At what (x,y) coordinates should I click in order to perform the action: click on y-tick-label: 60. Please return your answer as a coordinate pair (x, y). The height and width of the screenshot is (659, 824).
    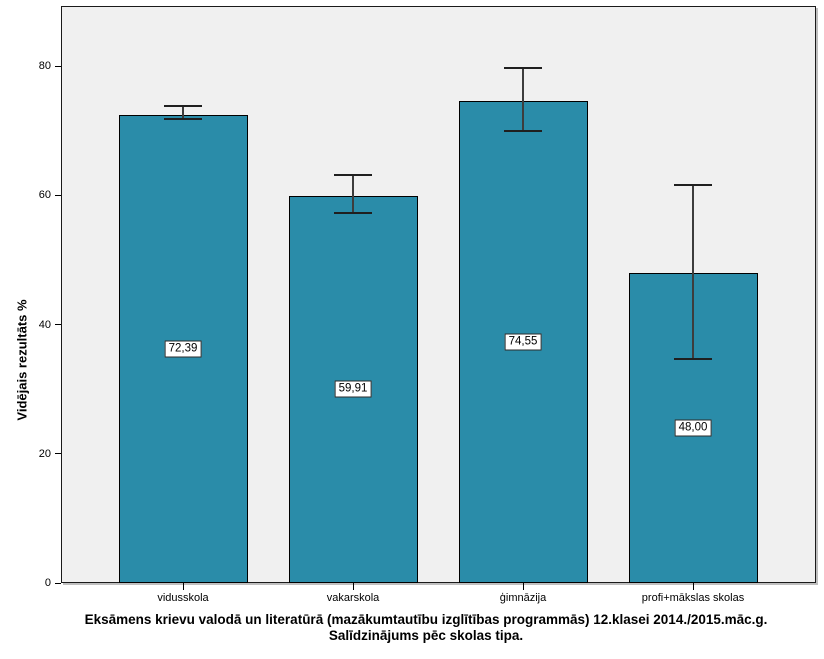
    Looking at the image, I should click on (44, 195).